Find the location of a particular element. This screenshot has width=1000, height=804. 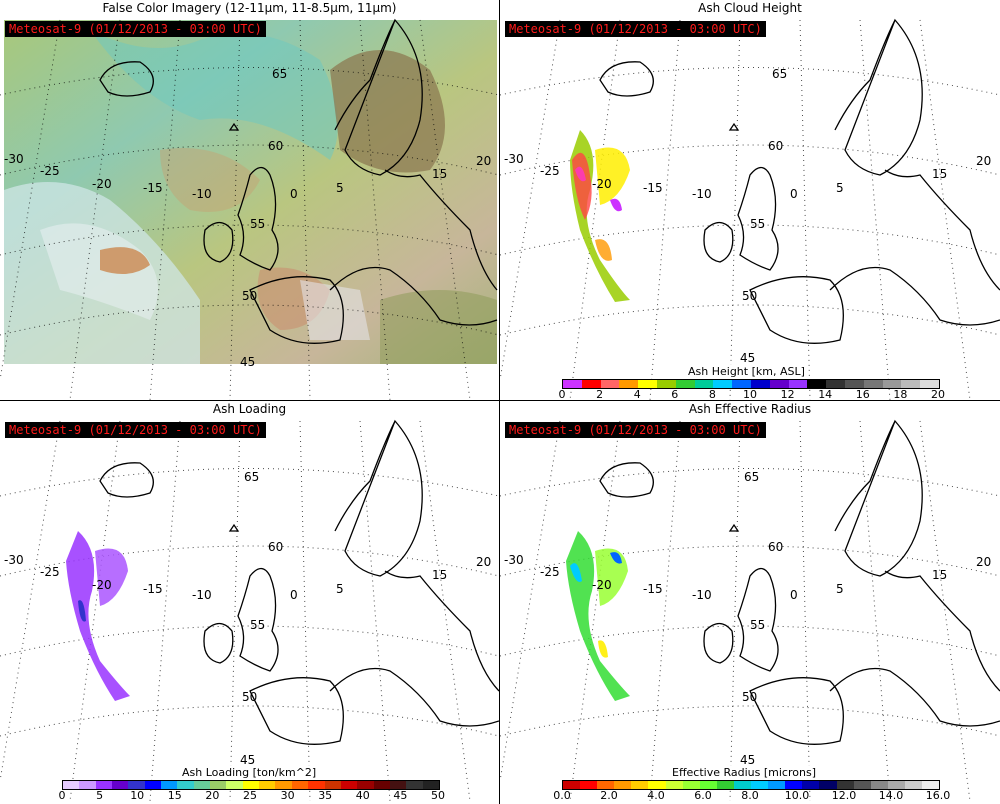

colorbar-tick-label: 0.0 is located at coordinates (562, 795).